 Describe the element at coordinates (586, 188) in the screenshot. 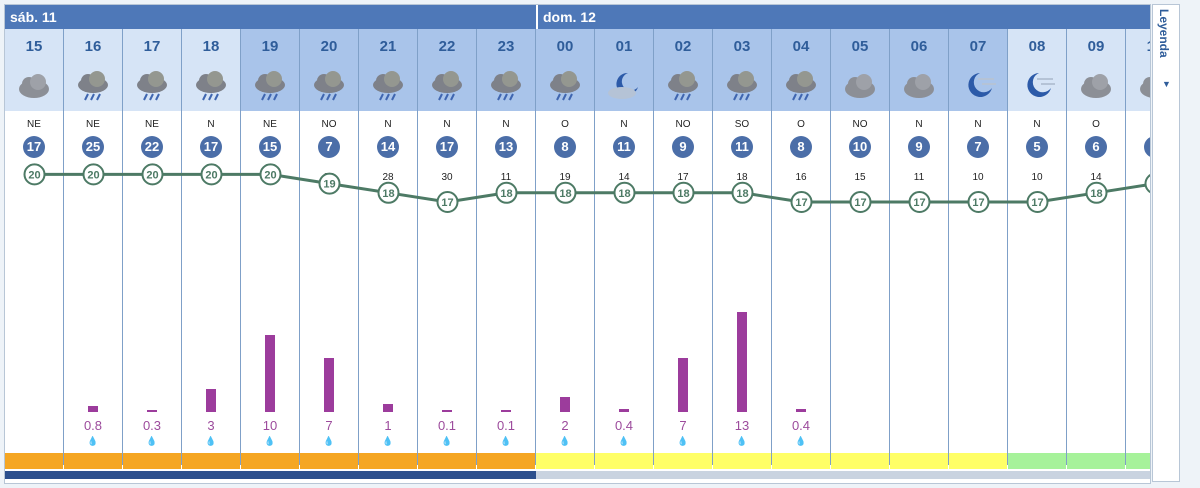

I see `temperature-line-chart: 20 20 20 20 20 19 18 17 18 18 18 18 18 17 17 17 17 17 18 19` at that location.